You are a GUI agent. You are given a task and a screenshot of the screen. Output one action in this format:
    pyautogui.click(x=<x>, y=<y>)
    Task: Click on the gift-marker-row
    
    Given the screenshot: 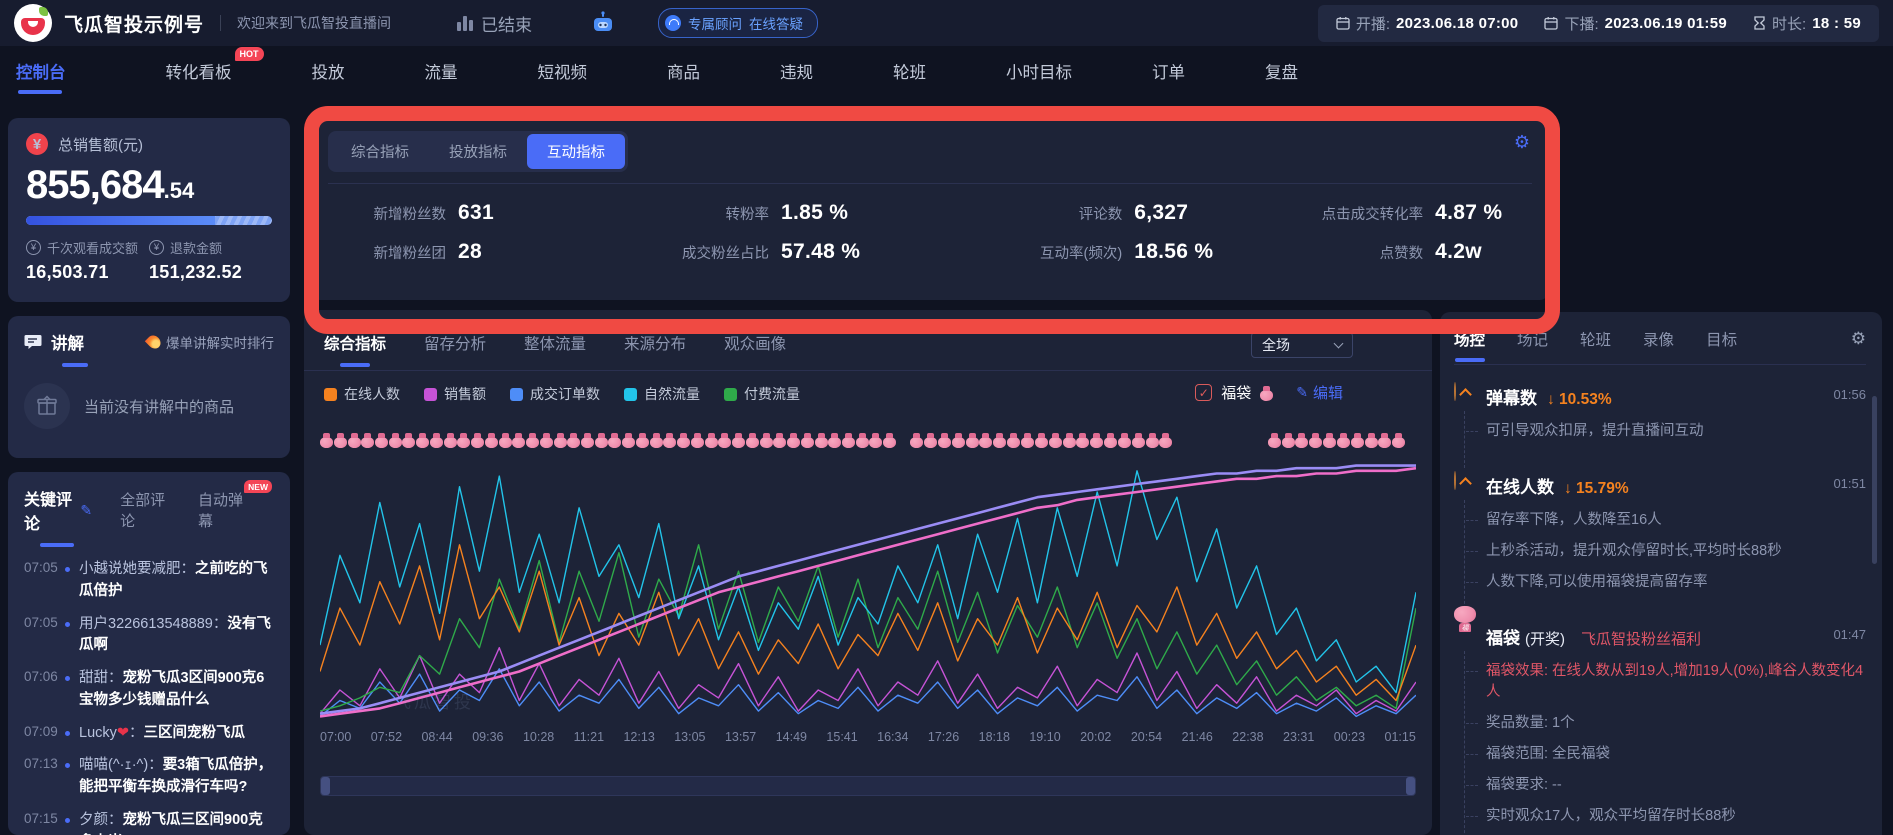 What is the action you would take?
    pyautogui.click(x=868, y=439)
    